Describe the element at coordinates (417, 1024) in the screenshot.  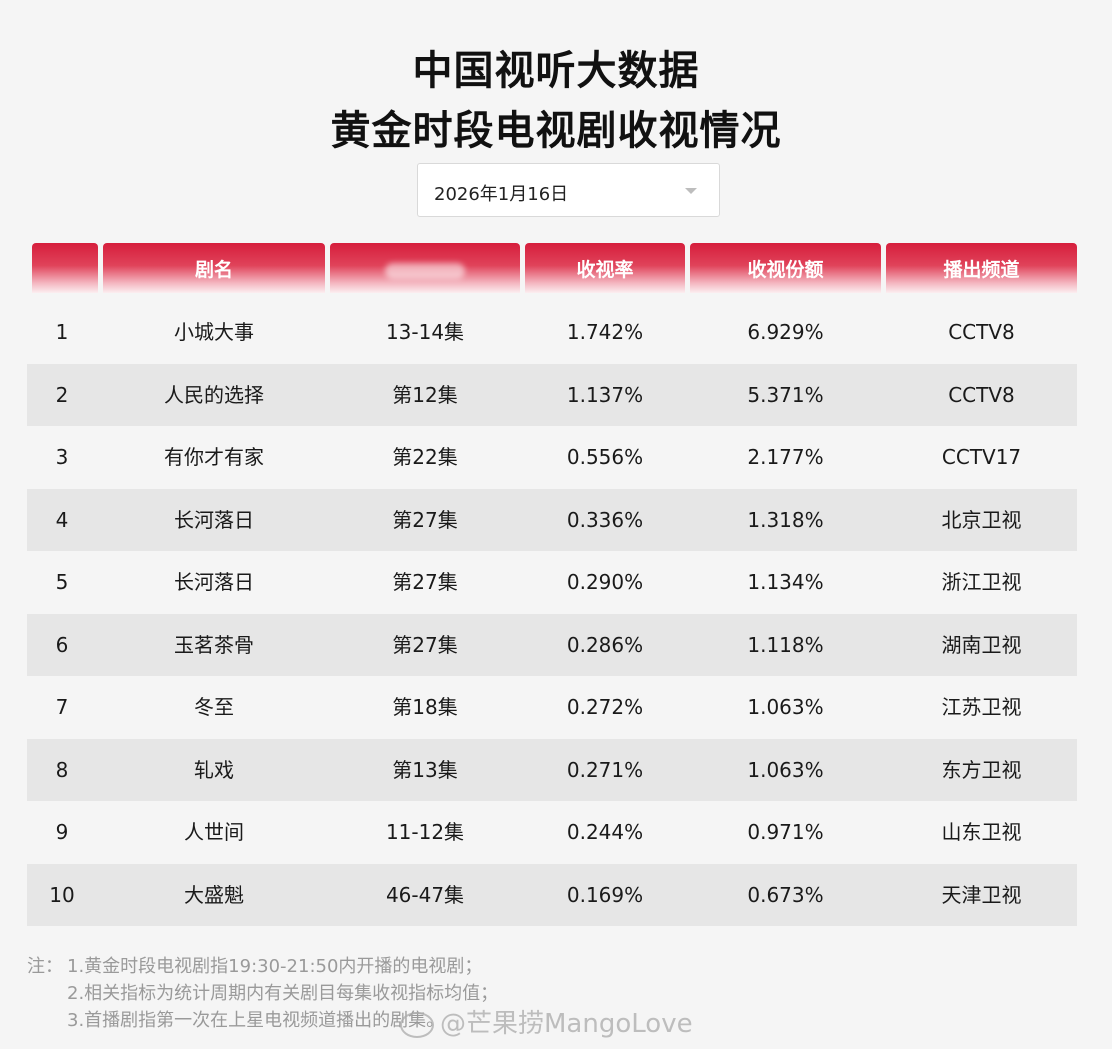
I see `weibo-logo-icon` at that location.